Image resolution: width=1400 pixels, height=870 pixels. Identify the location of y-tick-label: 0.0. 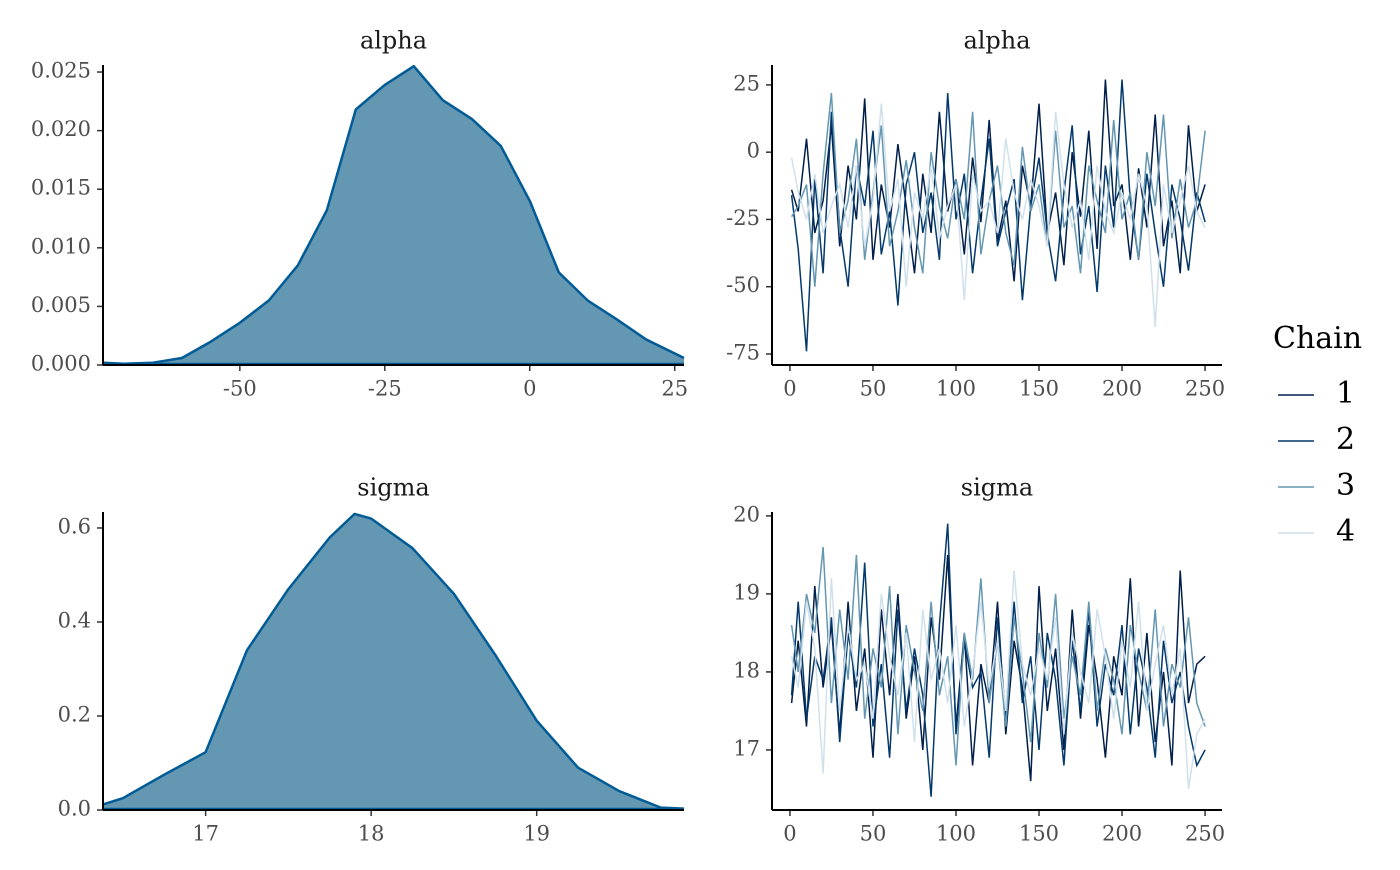
(74, 809).